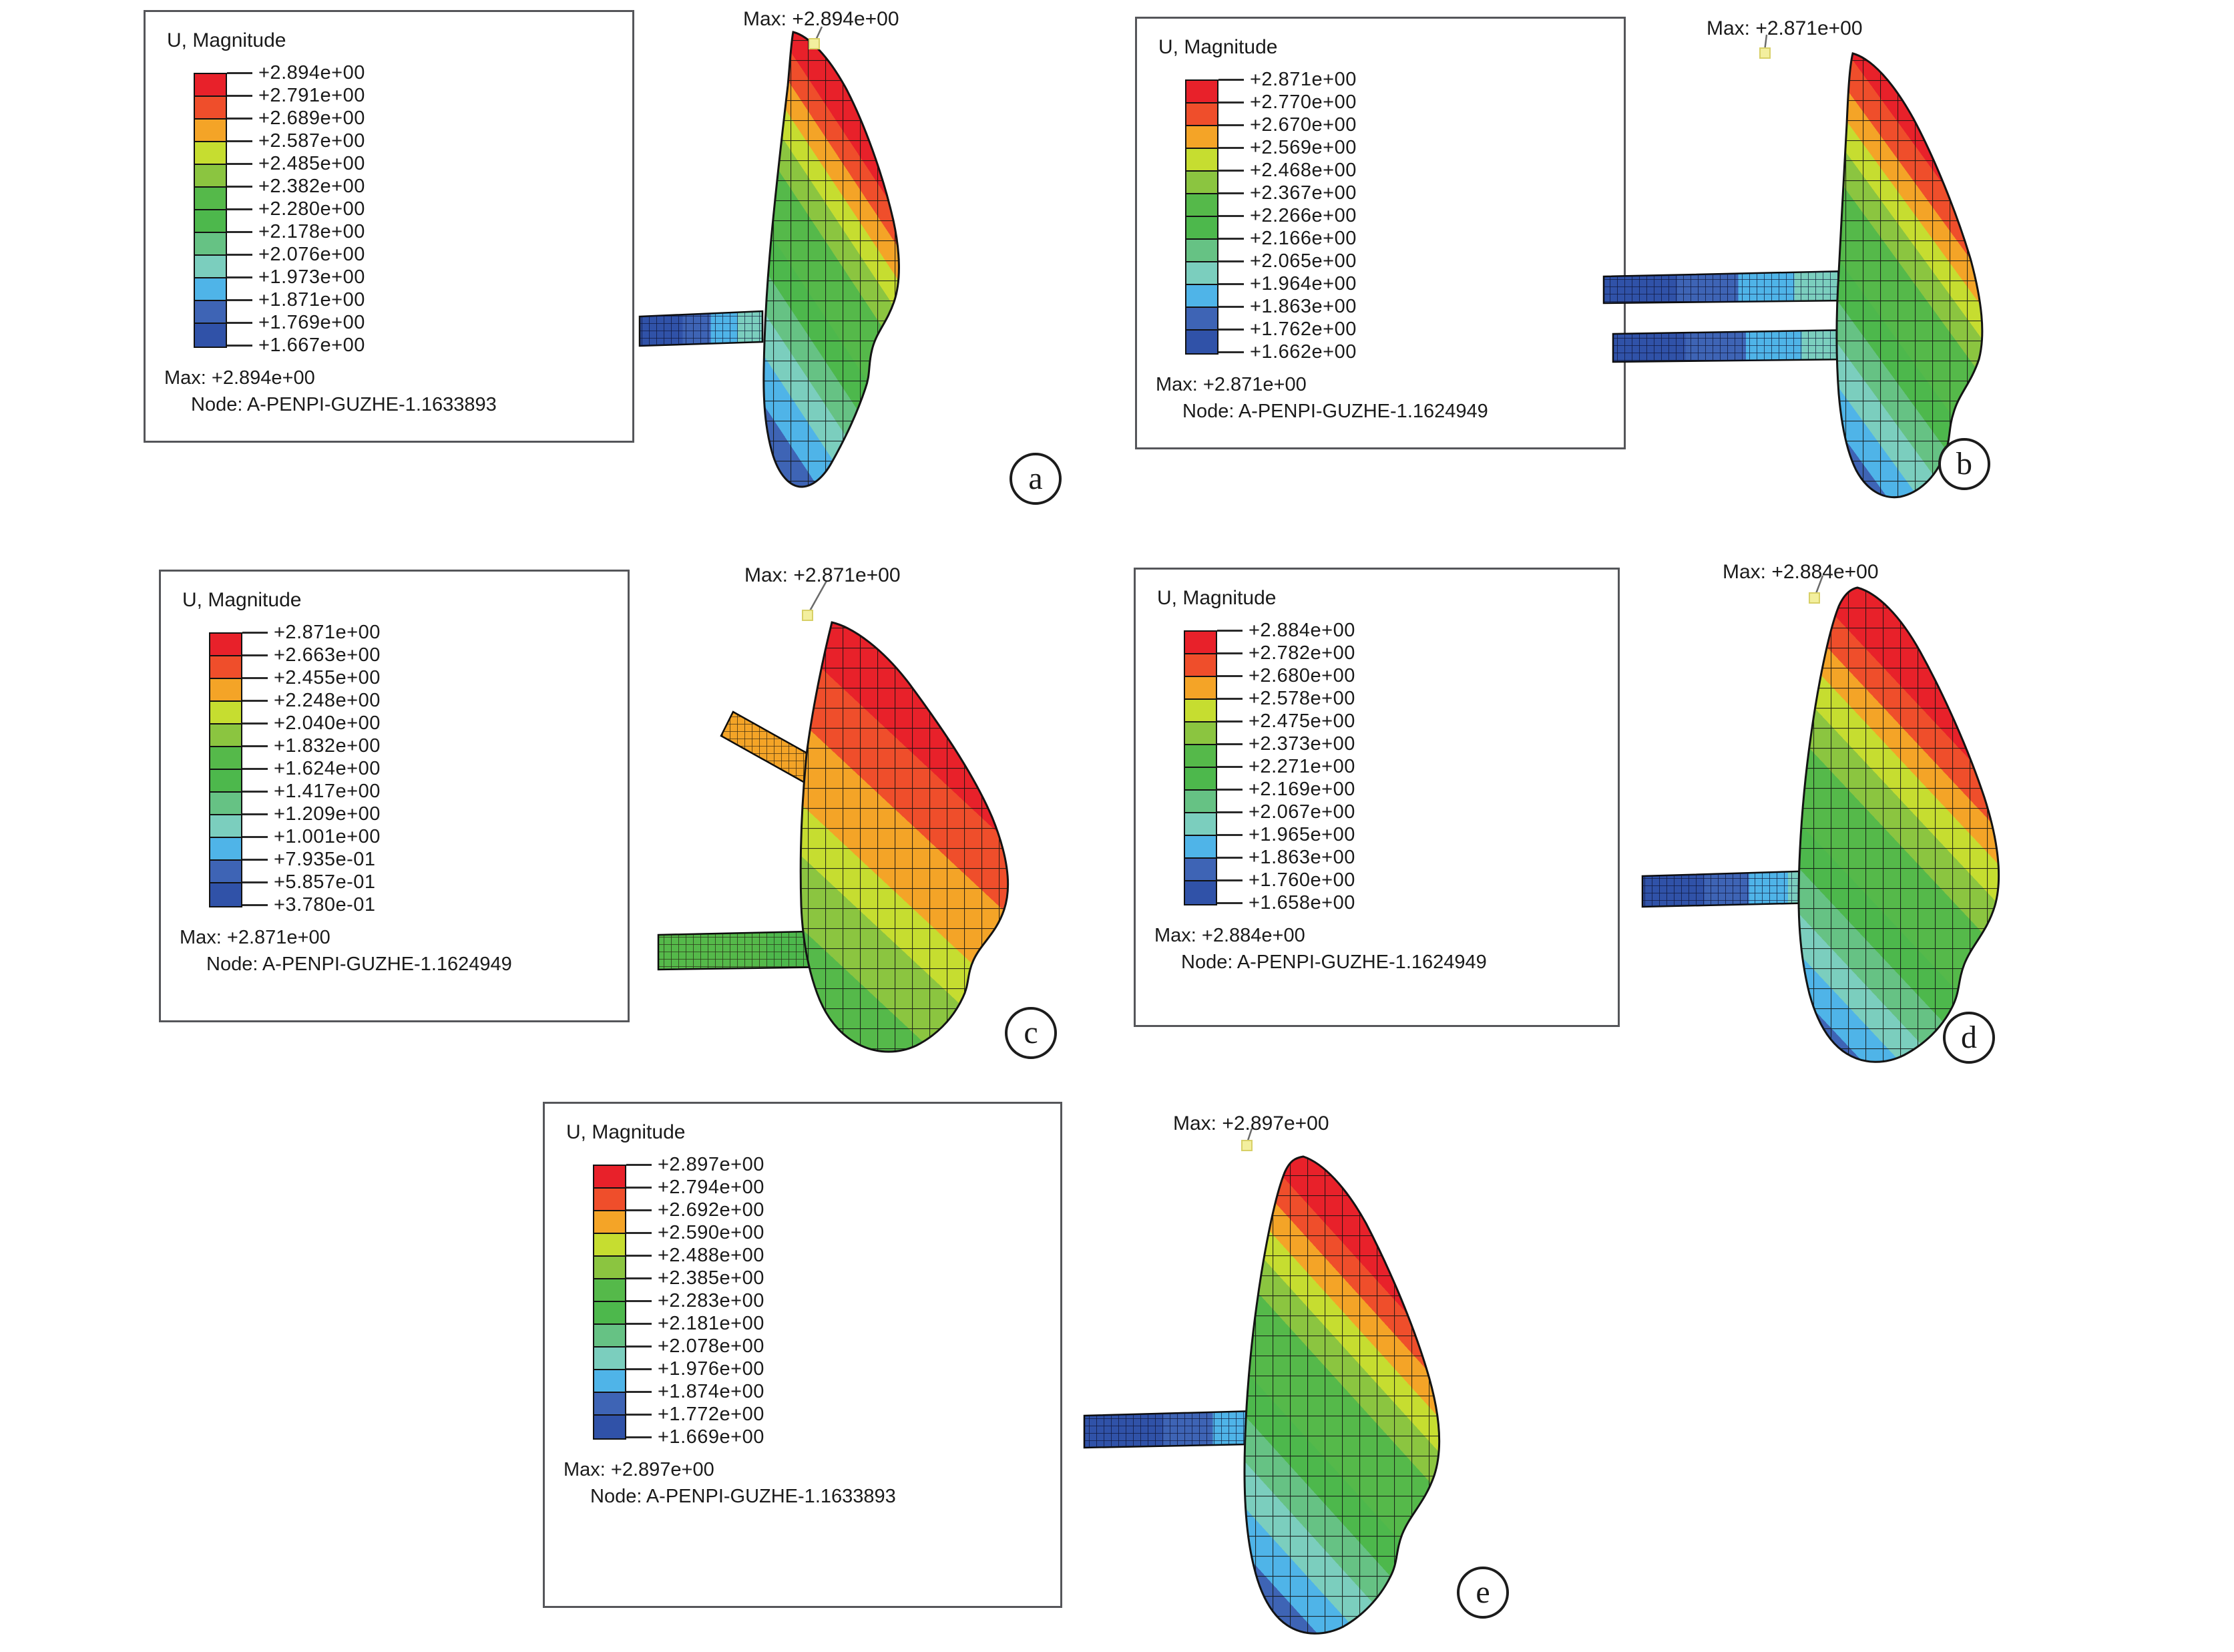 The width and height of the screenshot is (2234, 1652). Describe the element at coordinates (711, 1391) in the screenshot. I see `tick-value: +1.874e+00` at that location.